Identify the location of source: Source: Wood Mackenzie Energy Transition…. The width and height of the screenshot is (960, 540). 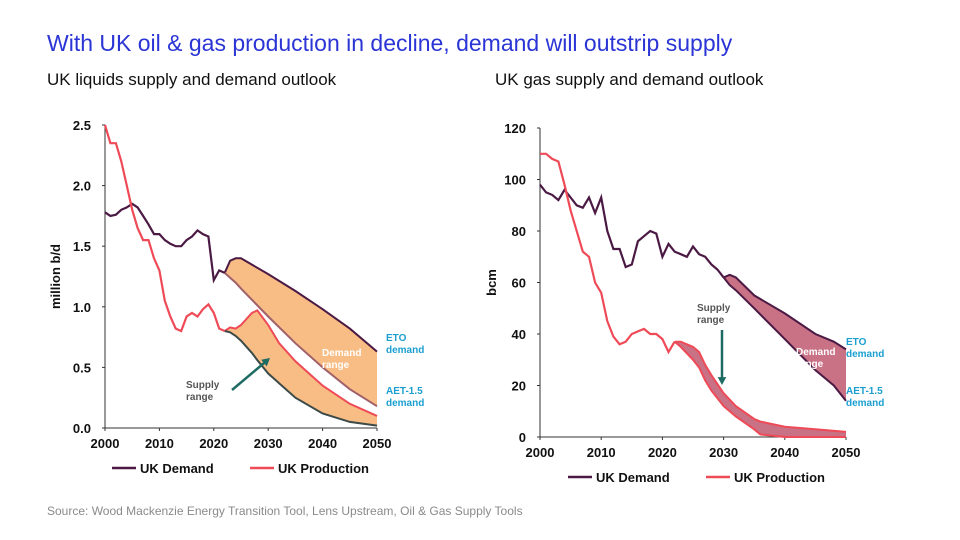
(285, 511).